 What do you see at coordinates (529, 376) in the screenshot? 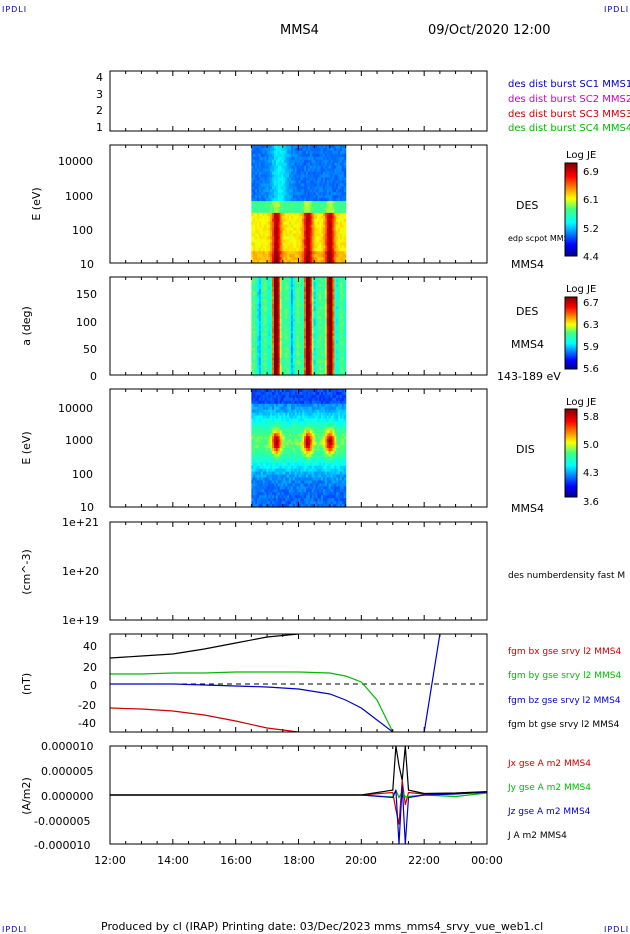
I see `p3-energy-label: 143-189 eV` at bounding box center [529, 376].